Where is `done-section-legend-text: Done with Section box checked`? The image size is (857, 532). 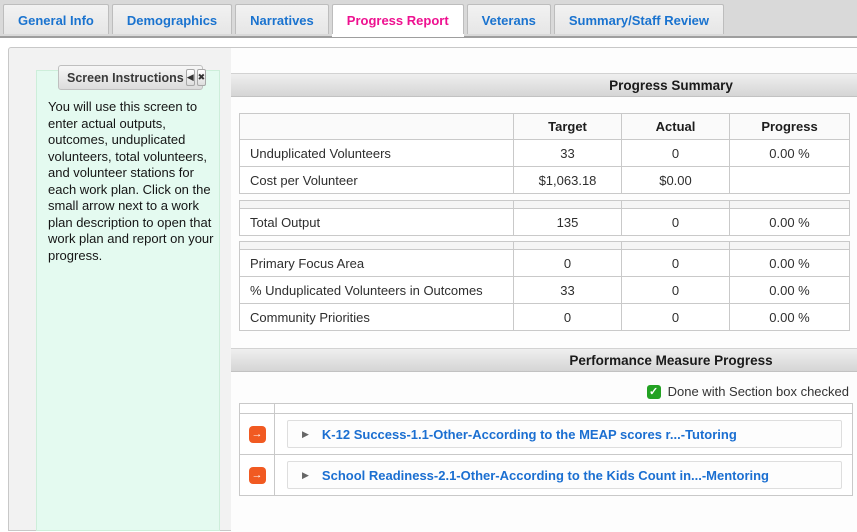 done-section-legend-text: Done with Section box checked is located at coordinates (758, 391).